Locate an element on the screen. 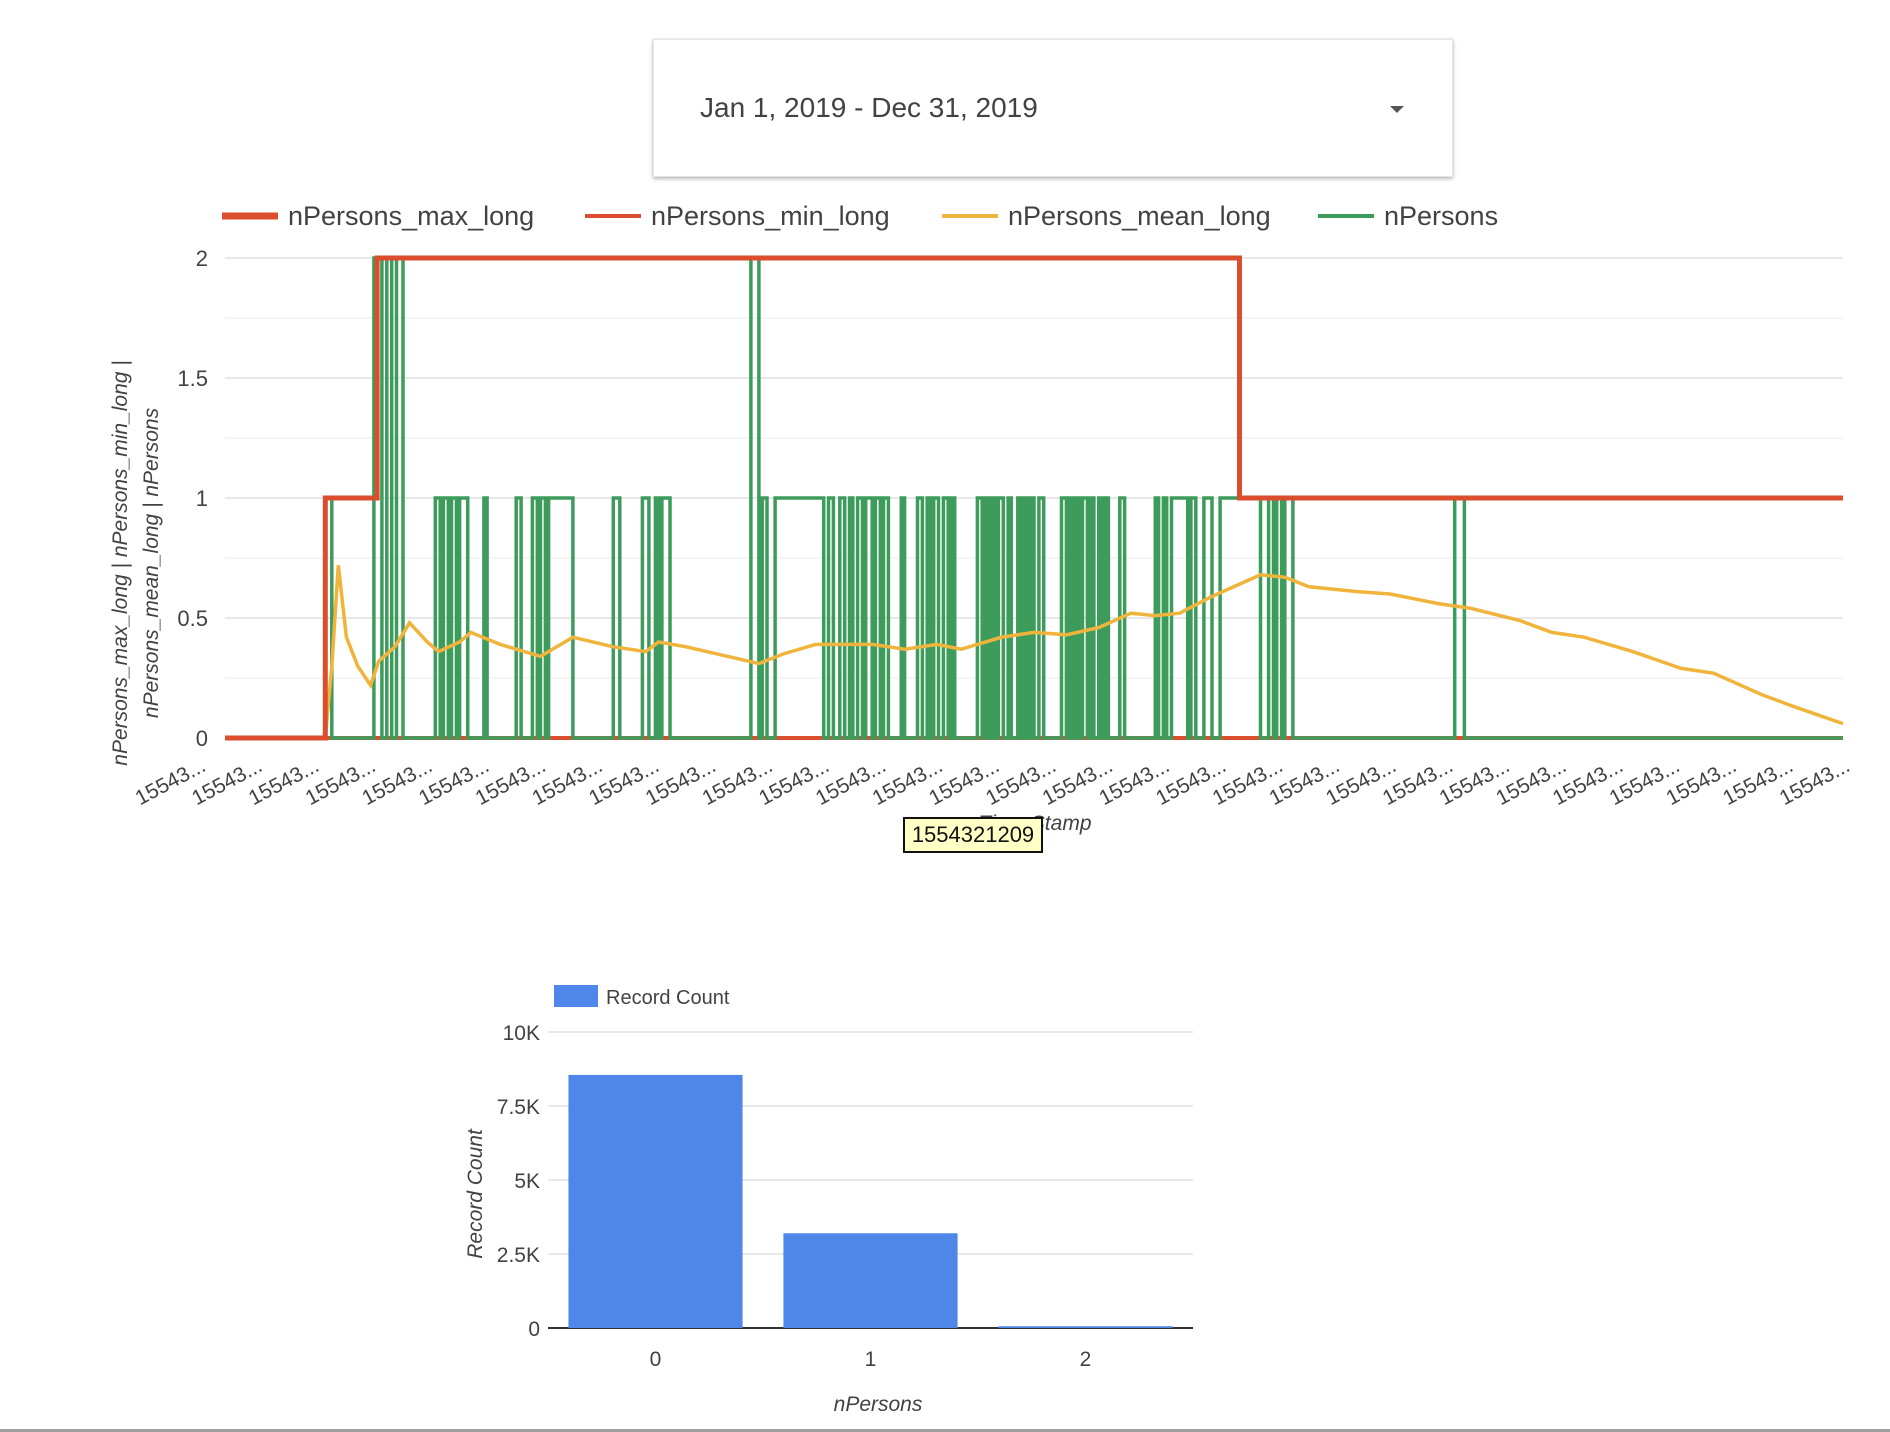 This screenshot has height=1432, width=1890. hover-tooltip-text: 1554321209 is located at coordinates (973, 834).